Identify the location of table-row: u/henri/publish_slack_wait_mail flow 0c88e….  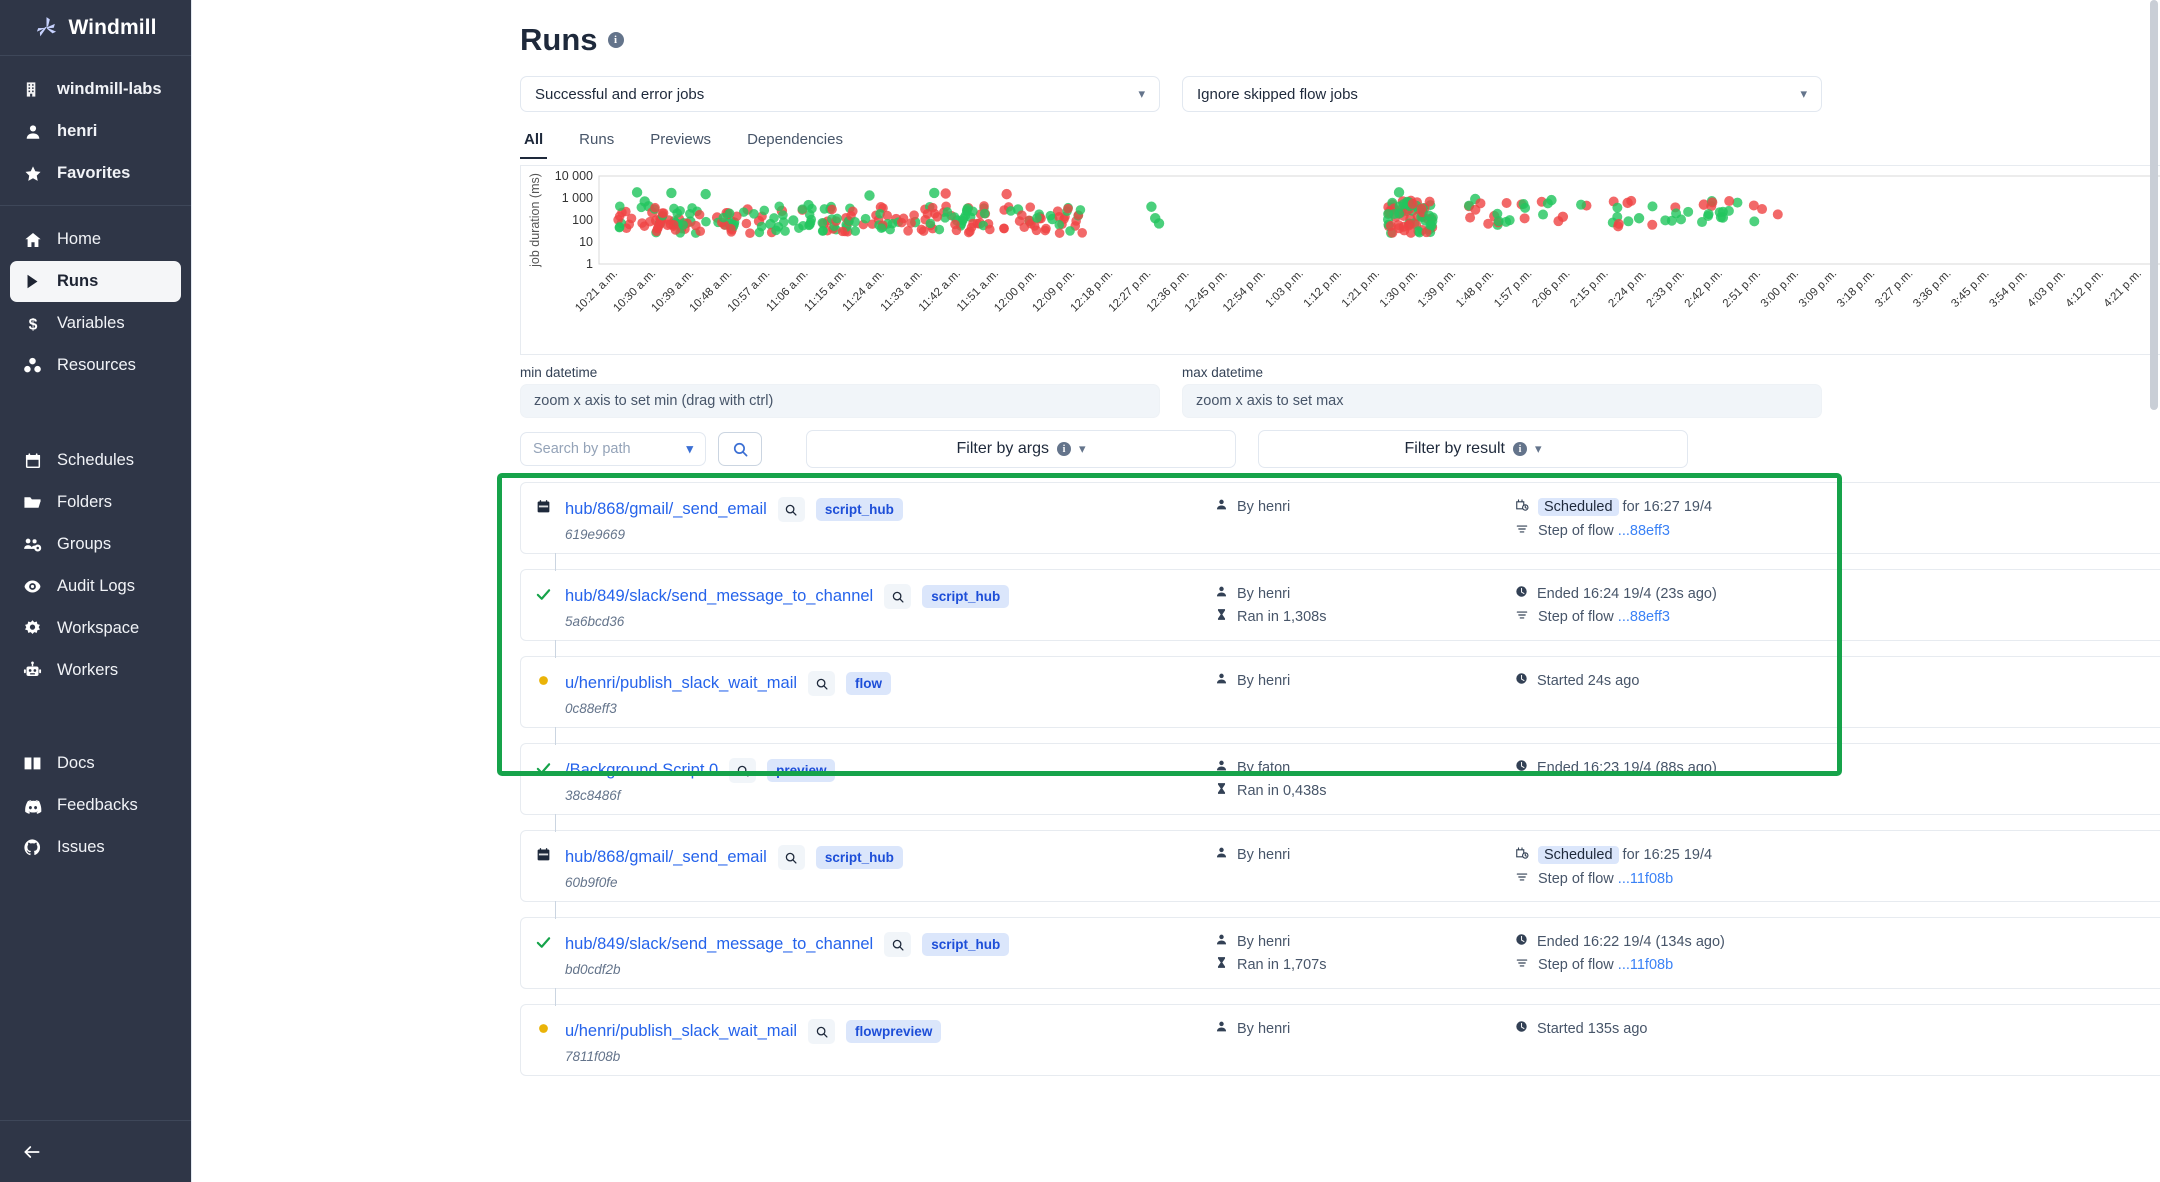
(1340, 684).